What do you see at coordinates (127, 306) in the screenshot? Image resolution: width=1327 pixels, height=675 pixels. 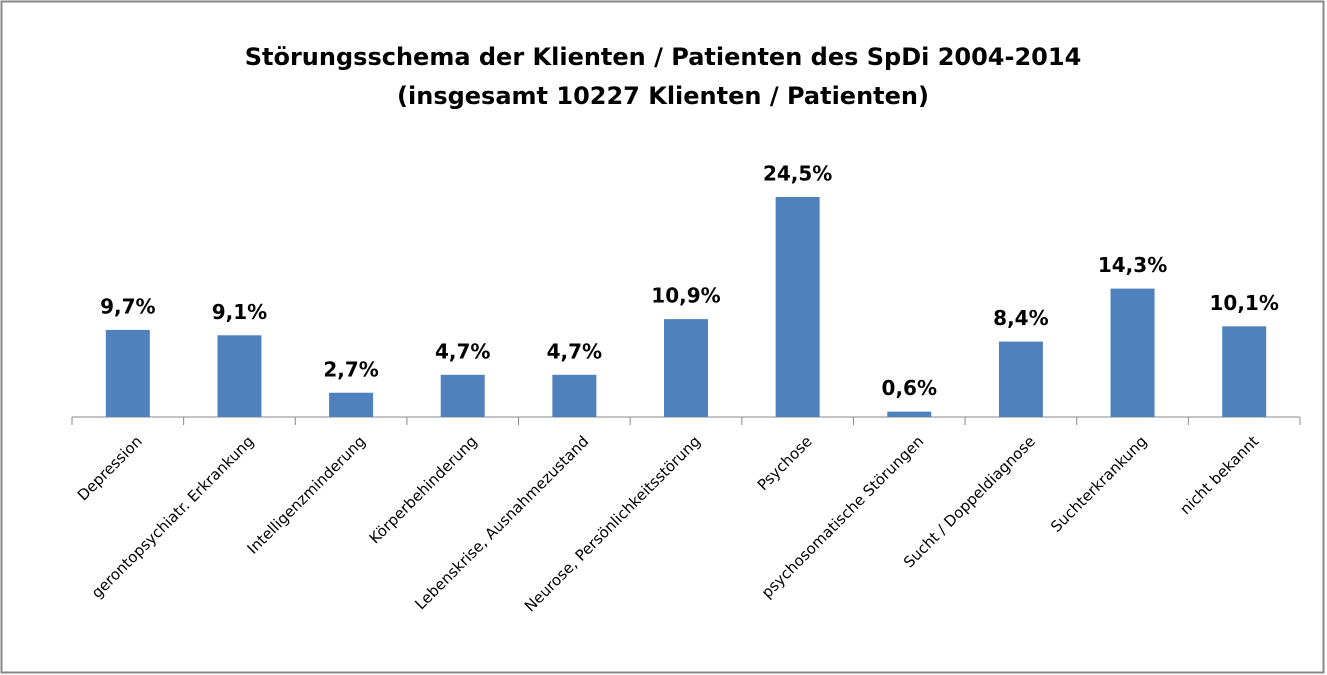 I see `value-label: 9,7%` at bounding box center [127, 306].